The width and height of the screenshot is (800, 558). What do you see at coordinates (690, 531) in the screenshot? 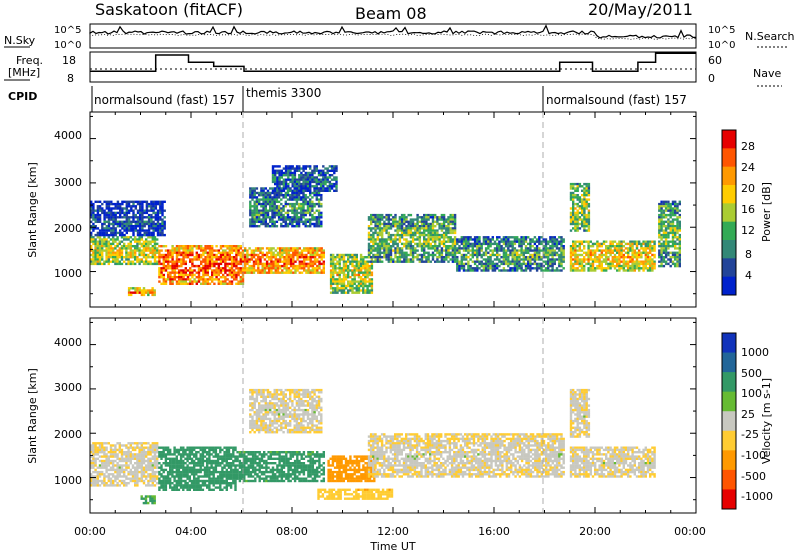
I see `xtick-2400: 00:00` at bounding box center [690, 531].